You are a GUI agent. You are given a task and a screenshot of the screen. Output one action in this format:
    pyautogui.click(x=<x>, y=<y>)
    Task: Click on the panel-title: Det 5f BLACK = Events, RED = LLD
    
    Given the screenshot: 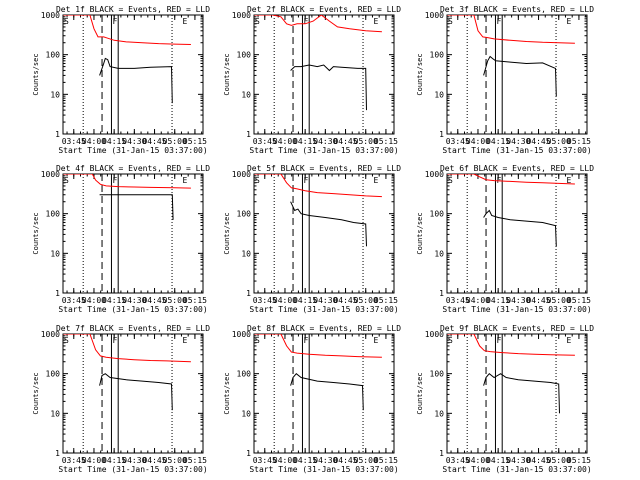 What is the action you would take?
    pyautogui.click(x=324, y=168)
    